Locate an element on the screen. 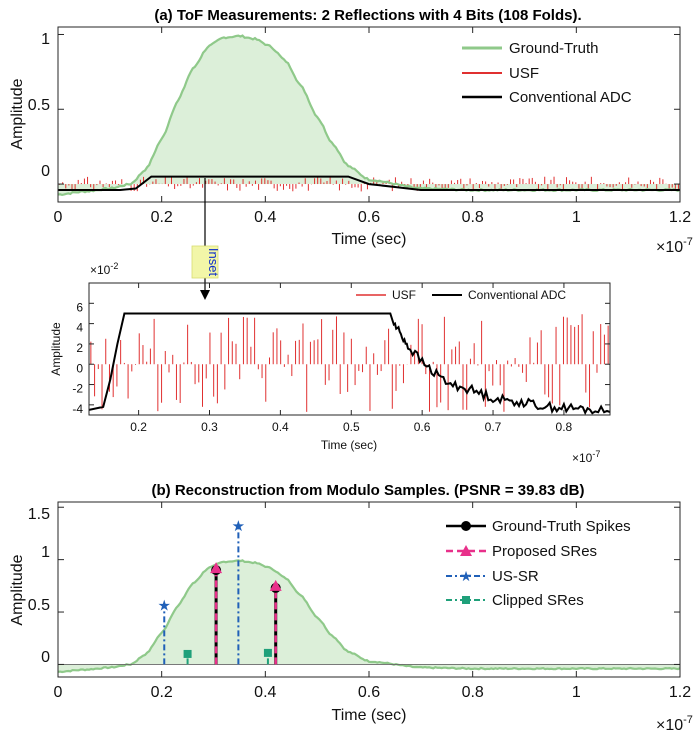  panel-a-xtick-5: 1 is located at coordinates (576, 217).